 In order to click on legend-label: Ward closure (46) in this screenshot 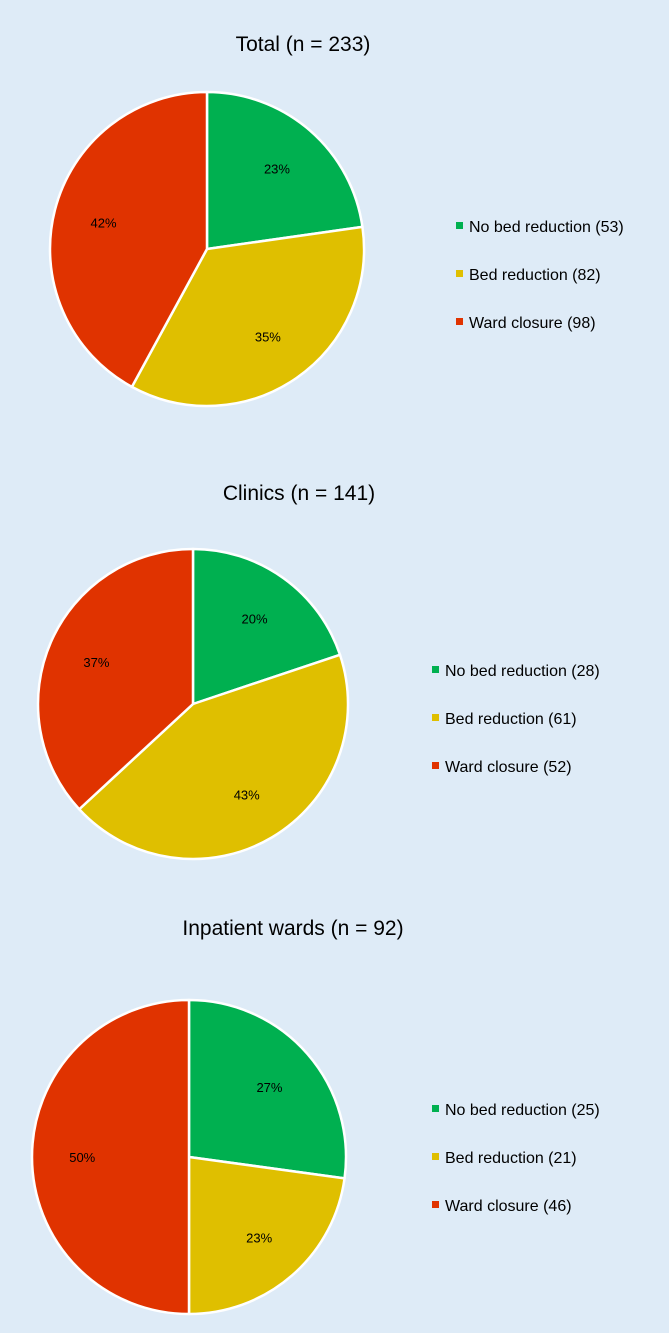, I will do `click(508, 1206)`.